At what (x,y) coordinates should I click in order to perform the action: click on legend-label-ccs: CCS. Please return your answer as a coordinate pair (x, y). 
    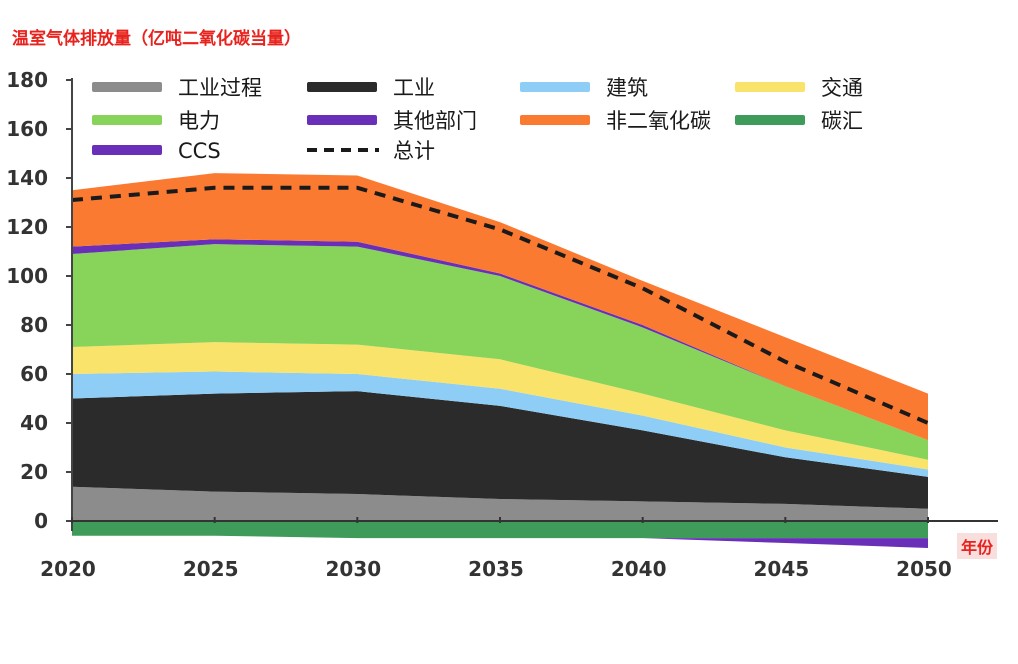
    Looking at the image, I should click on (199, 151).